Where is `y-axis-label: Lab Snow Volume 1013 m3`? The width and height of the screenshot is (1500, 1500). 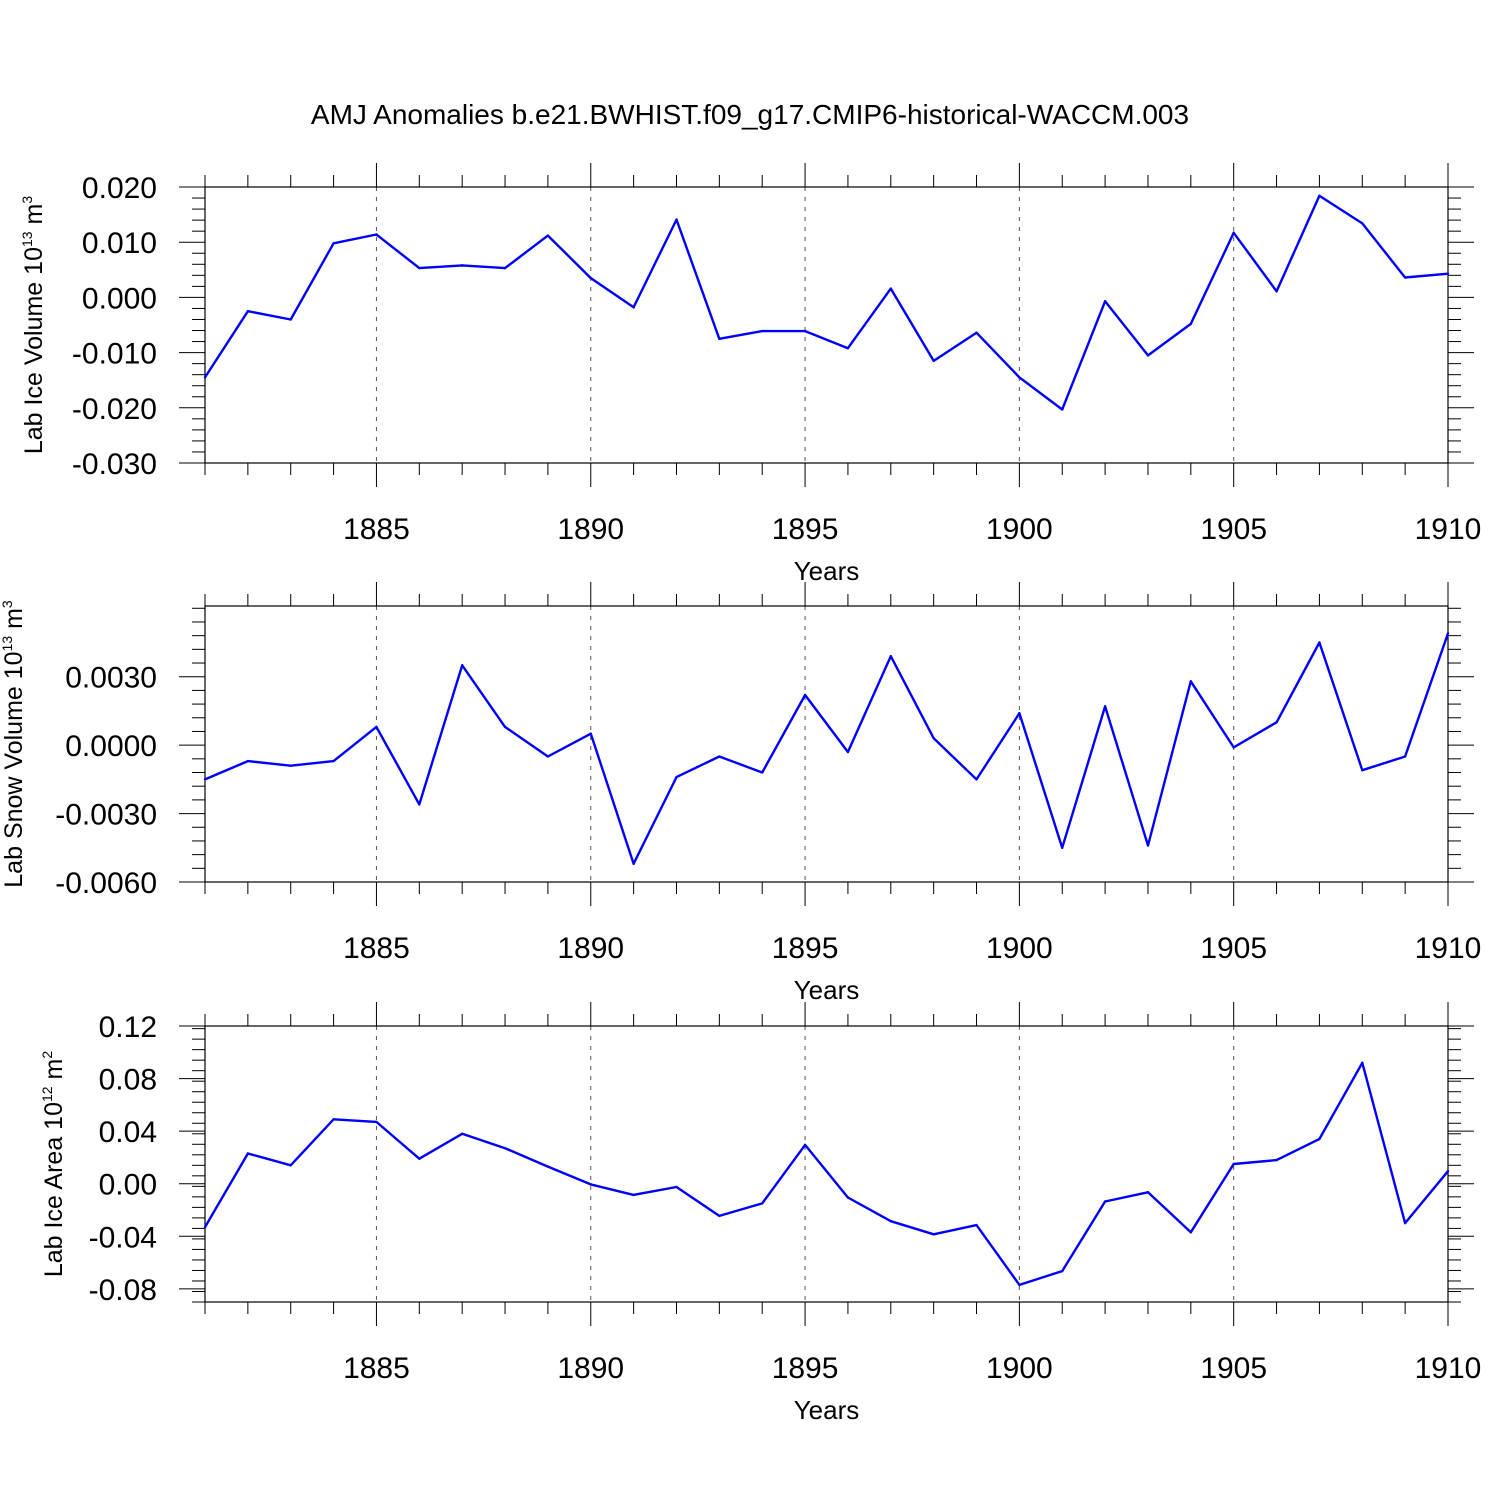 y-axis-label: Lab Snow Volume 1013 m3 is located at coordinates (14, 744).